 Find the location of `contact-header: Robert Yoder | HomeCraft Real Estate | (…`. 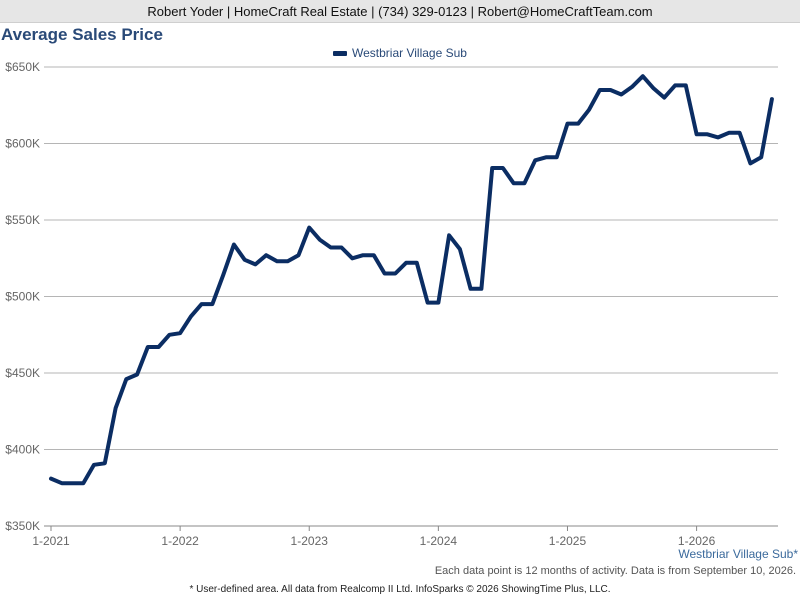

contact-header: Robert Yoder | HomeCraft Real Estate | (… is located at coordinates (400, 11).